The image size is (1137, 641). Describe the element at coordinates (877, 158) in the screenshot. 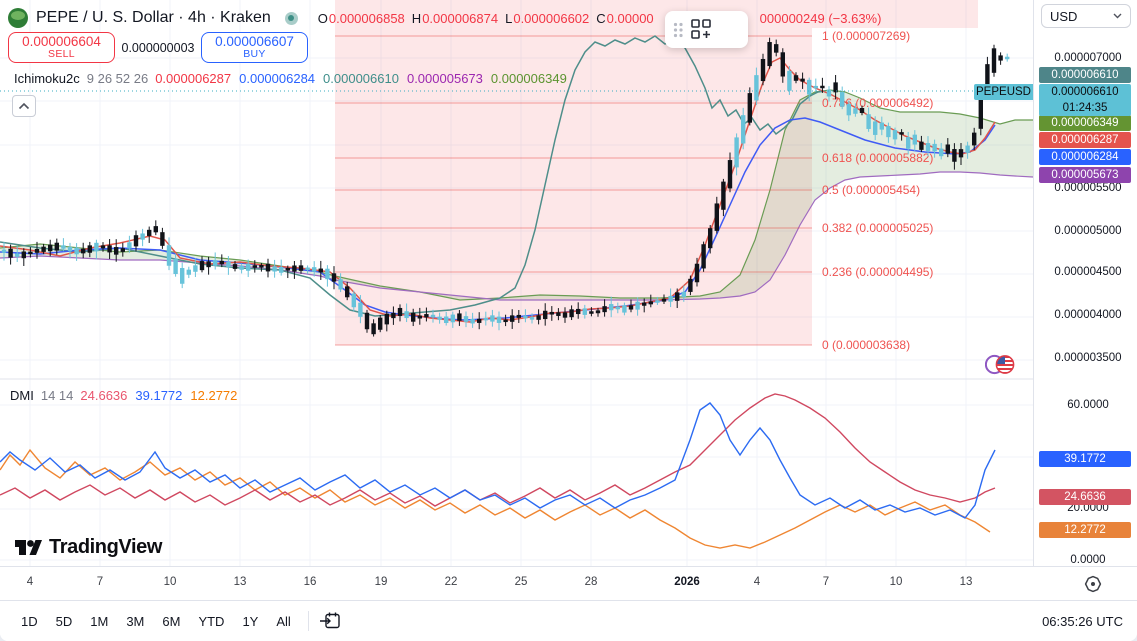

I see `fib-level-label: 0.618 (0.000005882)` at that location.